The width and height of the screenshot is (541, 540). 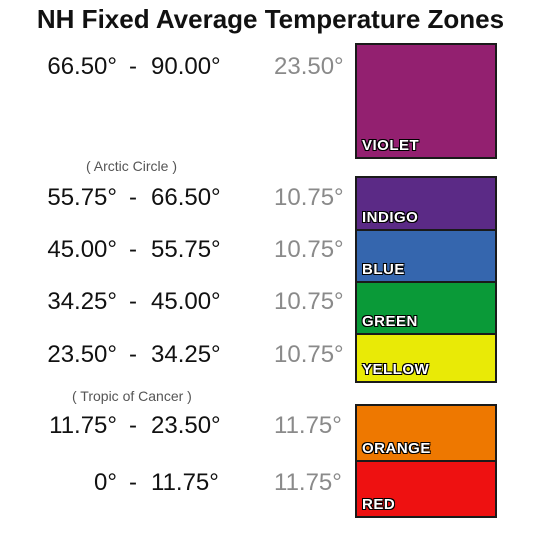 I want to click on zone-block-yellow: YELLOW, so click(x=426, y=358).